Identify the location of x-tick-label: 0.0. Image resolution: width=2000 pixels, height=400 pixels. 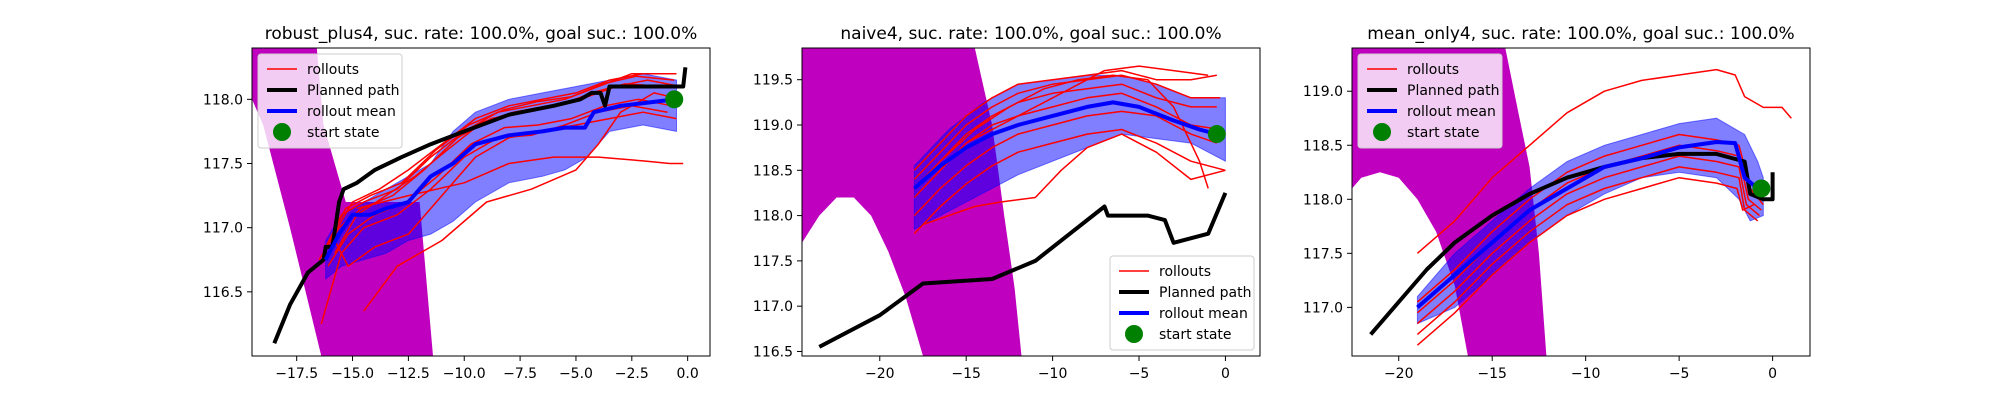
(688, 374).